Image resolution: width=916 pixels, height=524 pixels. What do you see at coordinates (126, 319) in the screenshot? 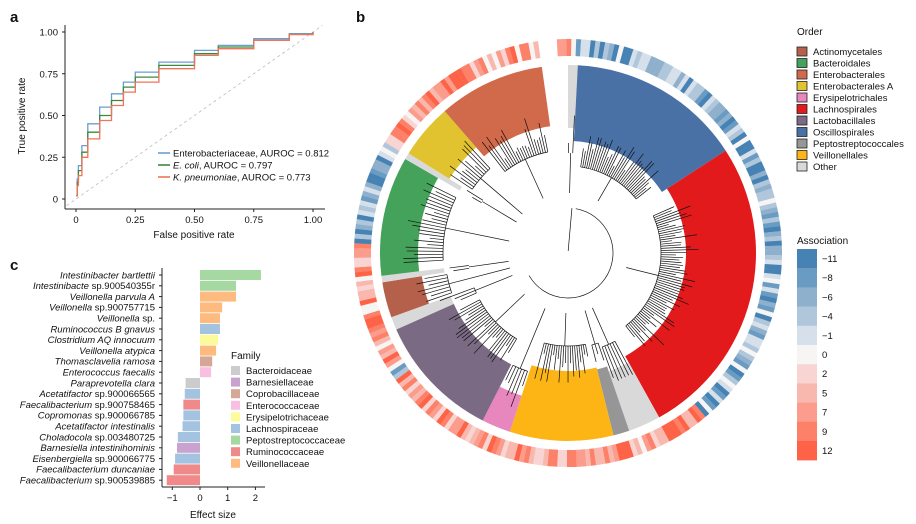
I see `species-label: Veillonella sp.` at bounding box center [126, 319].